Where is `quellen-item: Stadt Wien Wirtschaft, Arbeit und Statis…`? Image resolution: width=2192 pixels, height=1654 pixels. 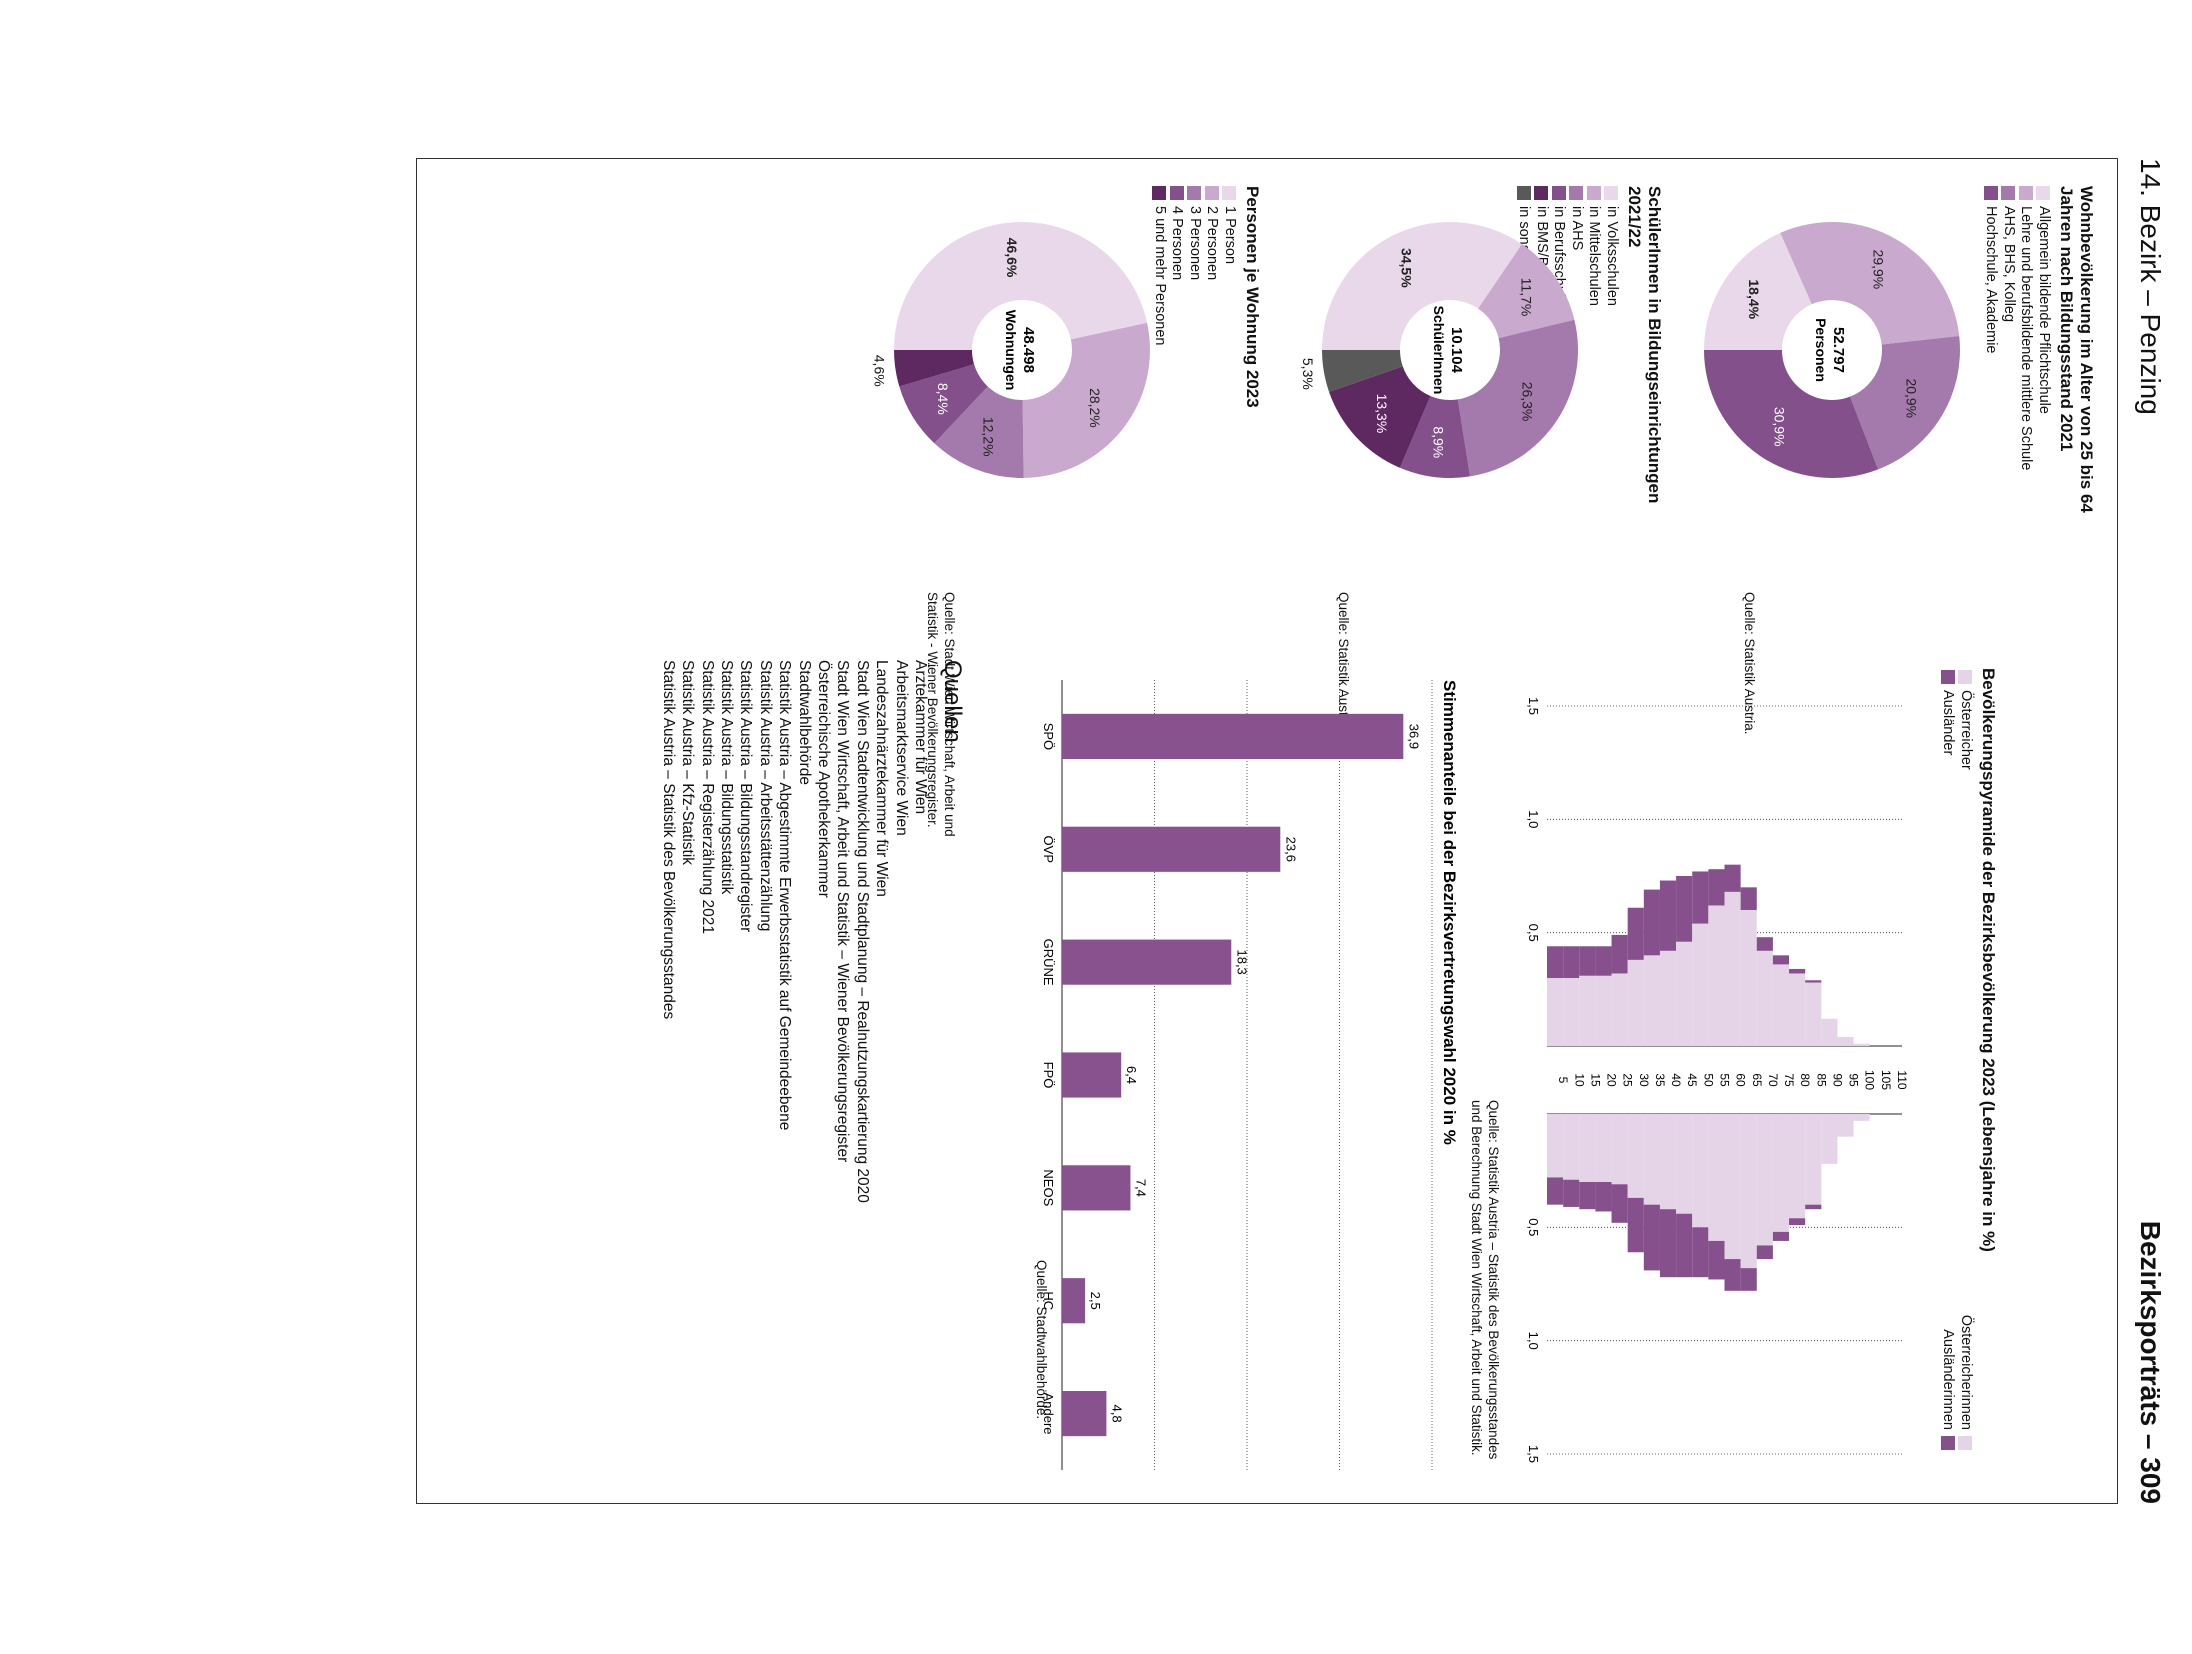
quellen-item: Stadt Wien Wirtschaft, Arbeit und Statis… is located at coordinates (843, 911).